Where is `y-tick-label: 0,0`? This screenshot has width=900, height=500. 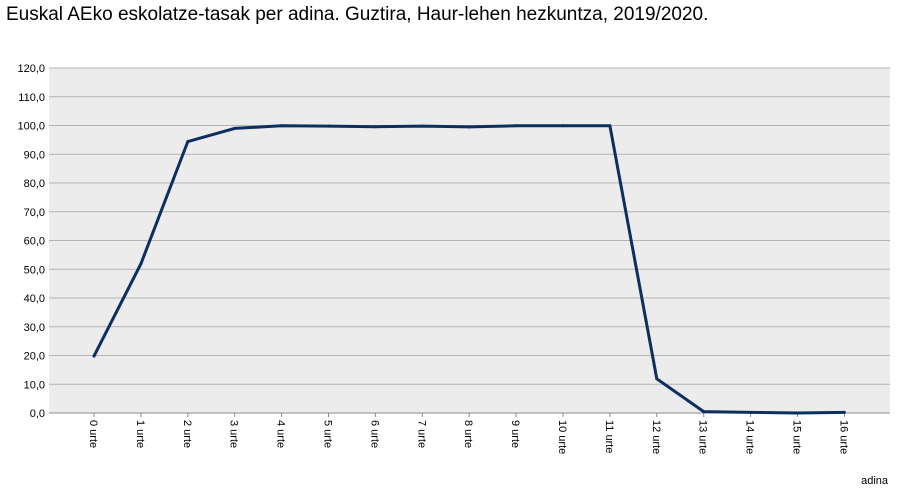 y-tick-label: 0,0 is located at coordinates (37, 414).